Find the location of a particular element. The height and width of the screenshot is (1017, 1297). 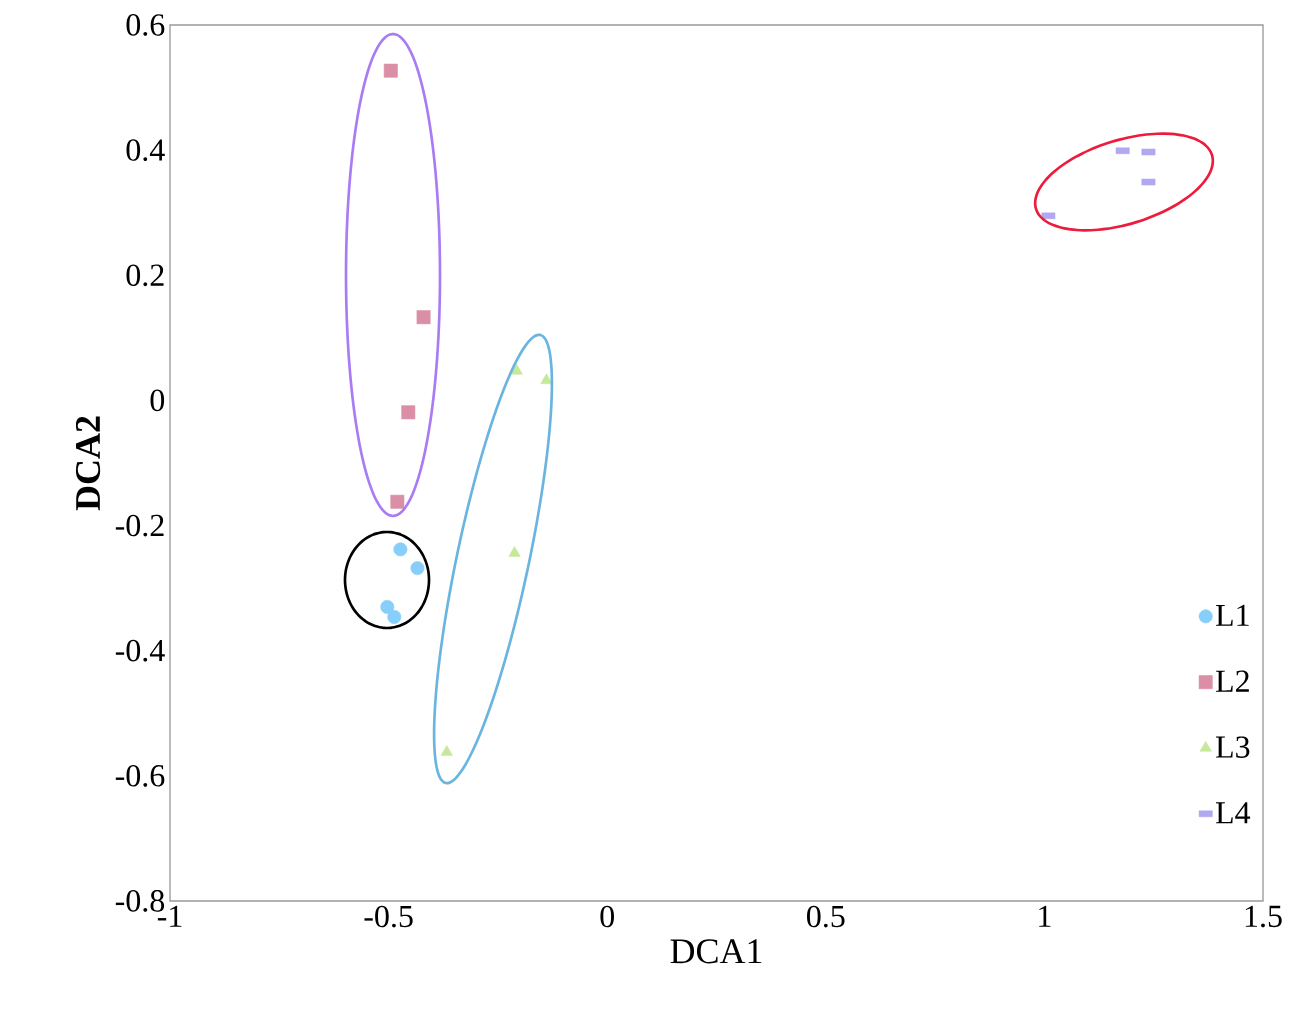

x-tick-label: 0.5 is located at coordinates (826, 916).